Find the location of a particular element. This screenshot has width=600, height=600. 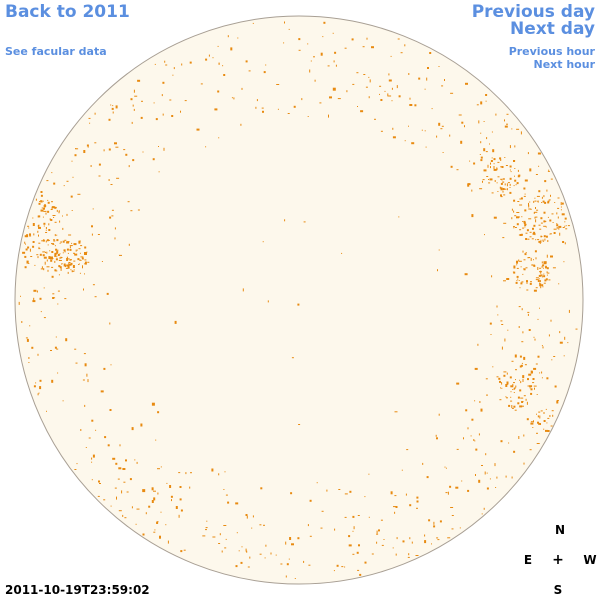

next-day-link: Next day is located at coordinates (552, 29).